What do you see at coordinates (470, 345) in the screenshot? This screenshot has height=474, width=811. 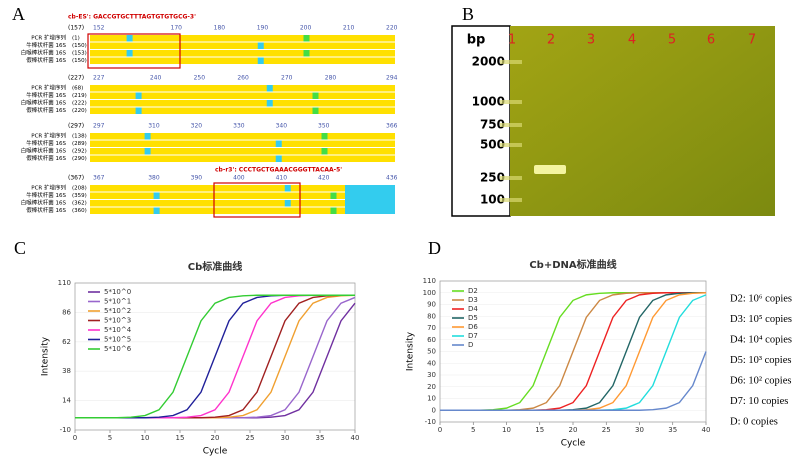 I see `legend-label: D` at bounding box center [470, 345].